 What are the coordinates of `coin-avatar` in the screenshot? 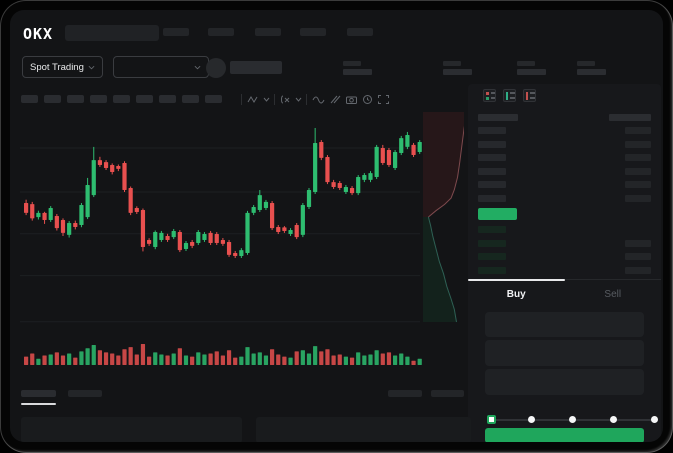 It's located at (216, 68).